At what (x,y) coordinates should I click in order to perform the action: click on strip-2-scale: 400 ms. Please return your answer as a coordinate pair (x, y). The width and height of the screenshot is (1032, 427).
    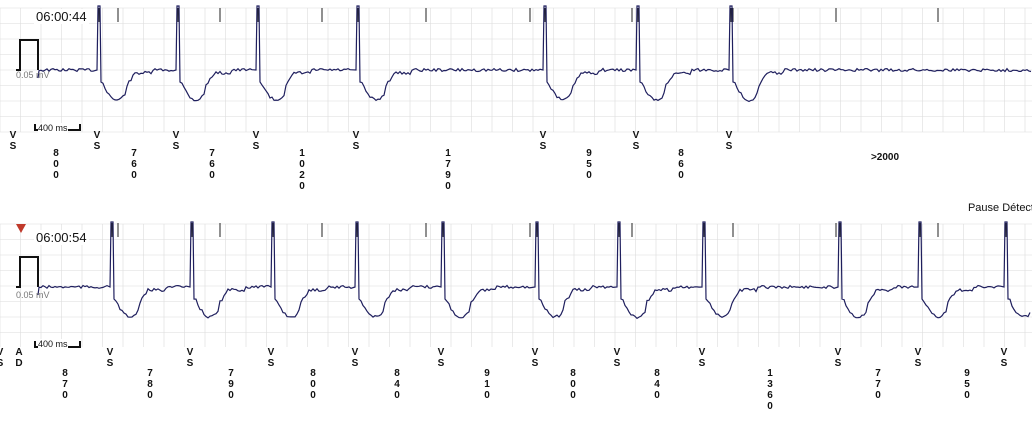
    Looking at the image, I should click on (53, 344).